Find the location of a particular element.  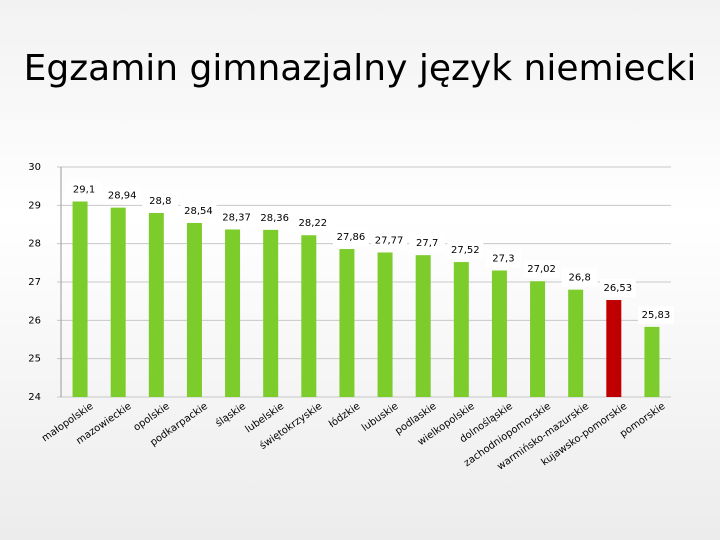

y-tick-label: 25 is located at coordinates (34, 359).